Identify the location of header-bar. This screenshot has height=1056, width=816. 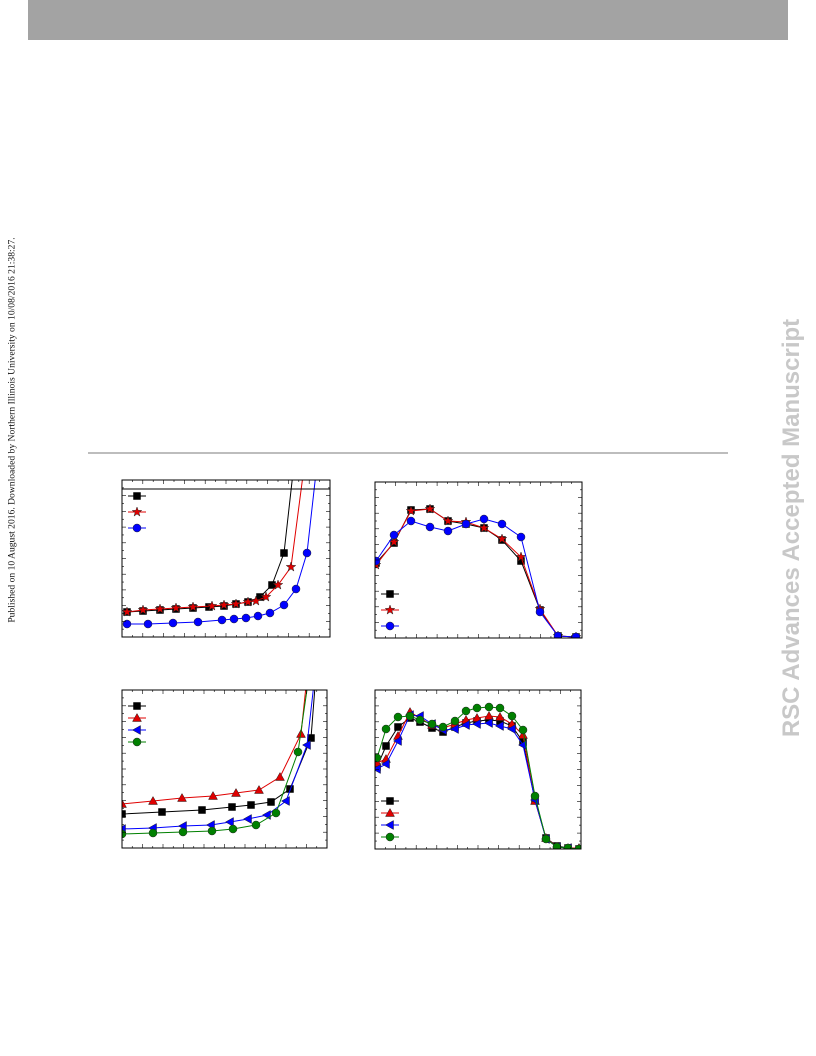
(408, 20).